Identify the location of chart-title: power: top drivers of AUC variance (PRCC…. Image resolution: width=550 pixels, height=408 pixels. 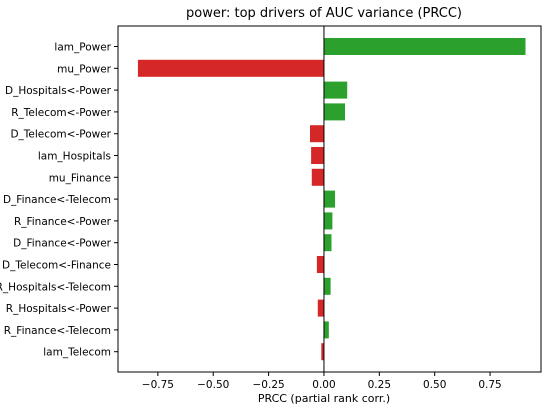
(324, 13).